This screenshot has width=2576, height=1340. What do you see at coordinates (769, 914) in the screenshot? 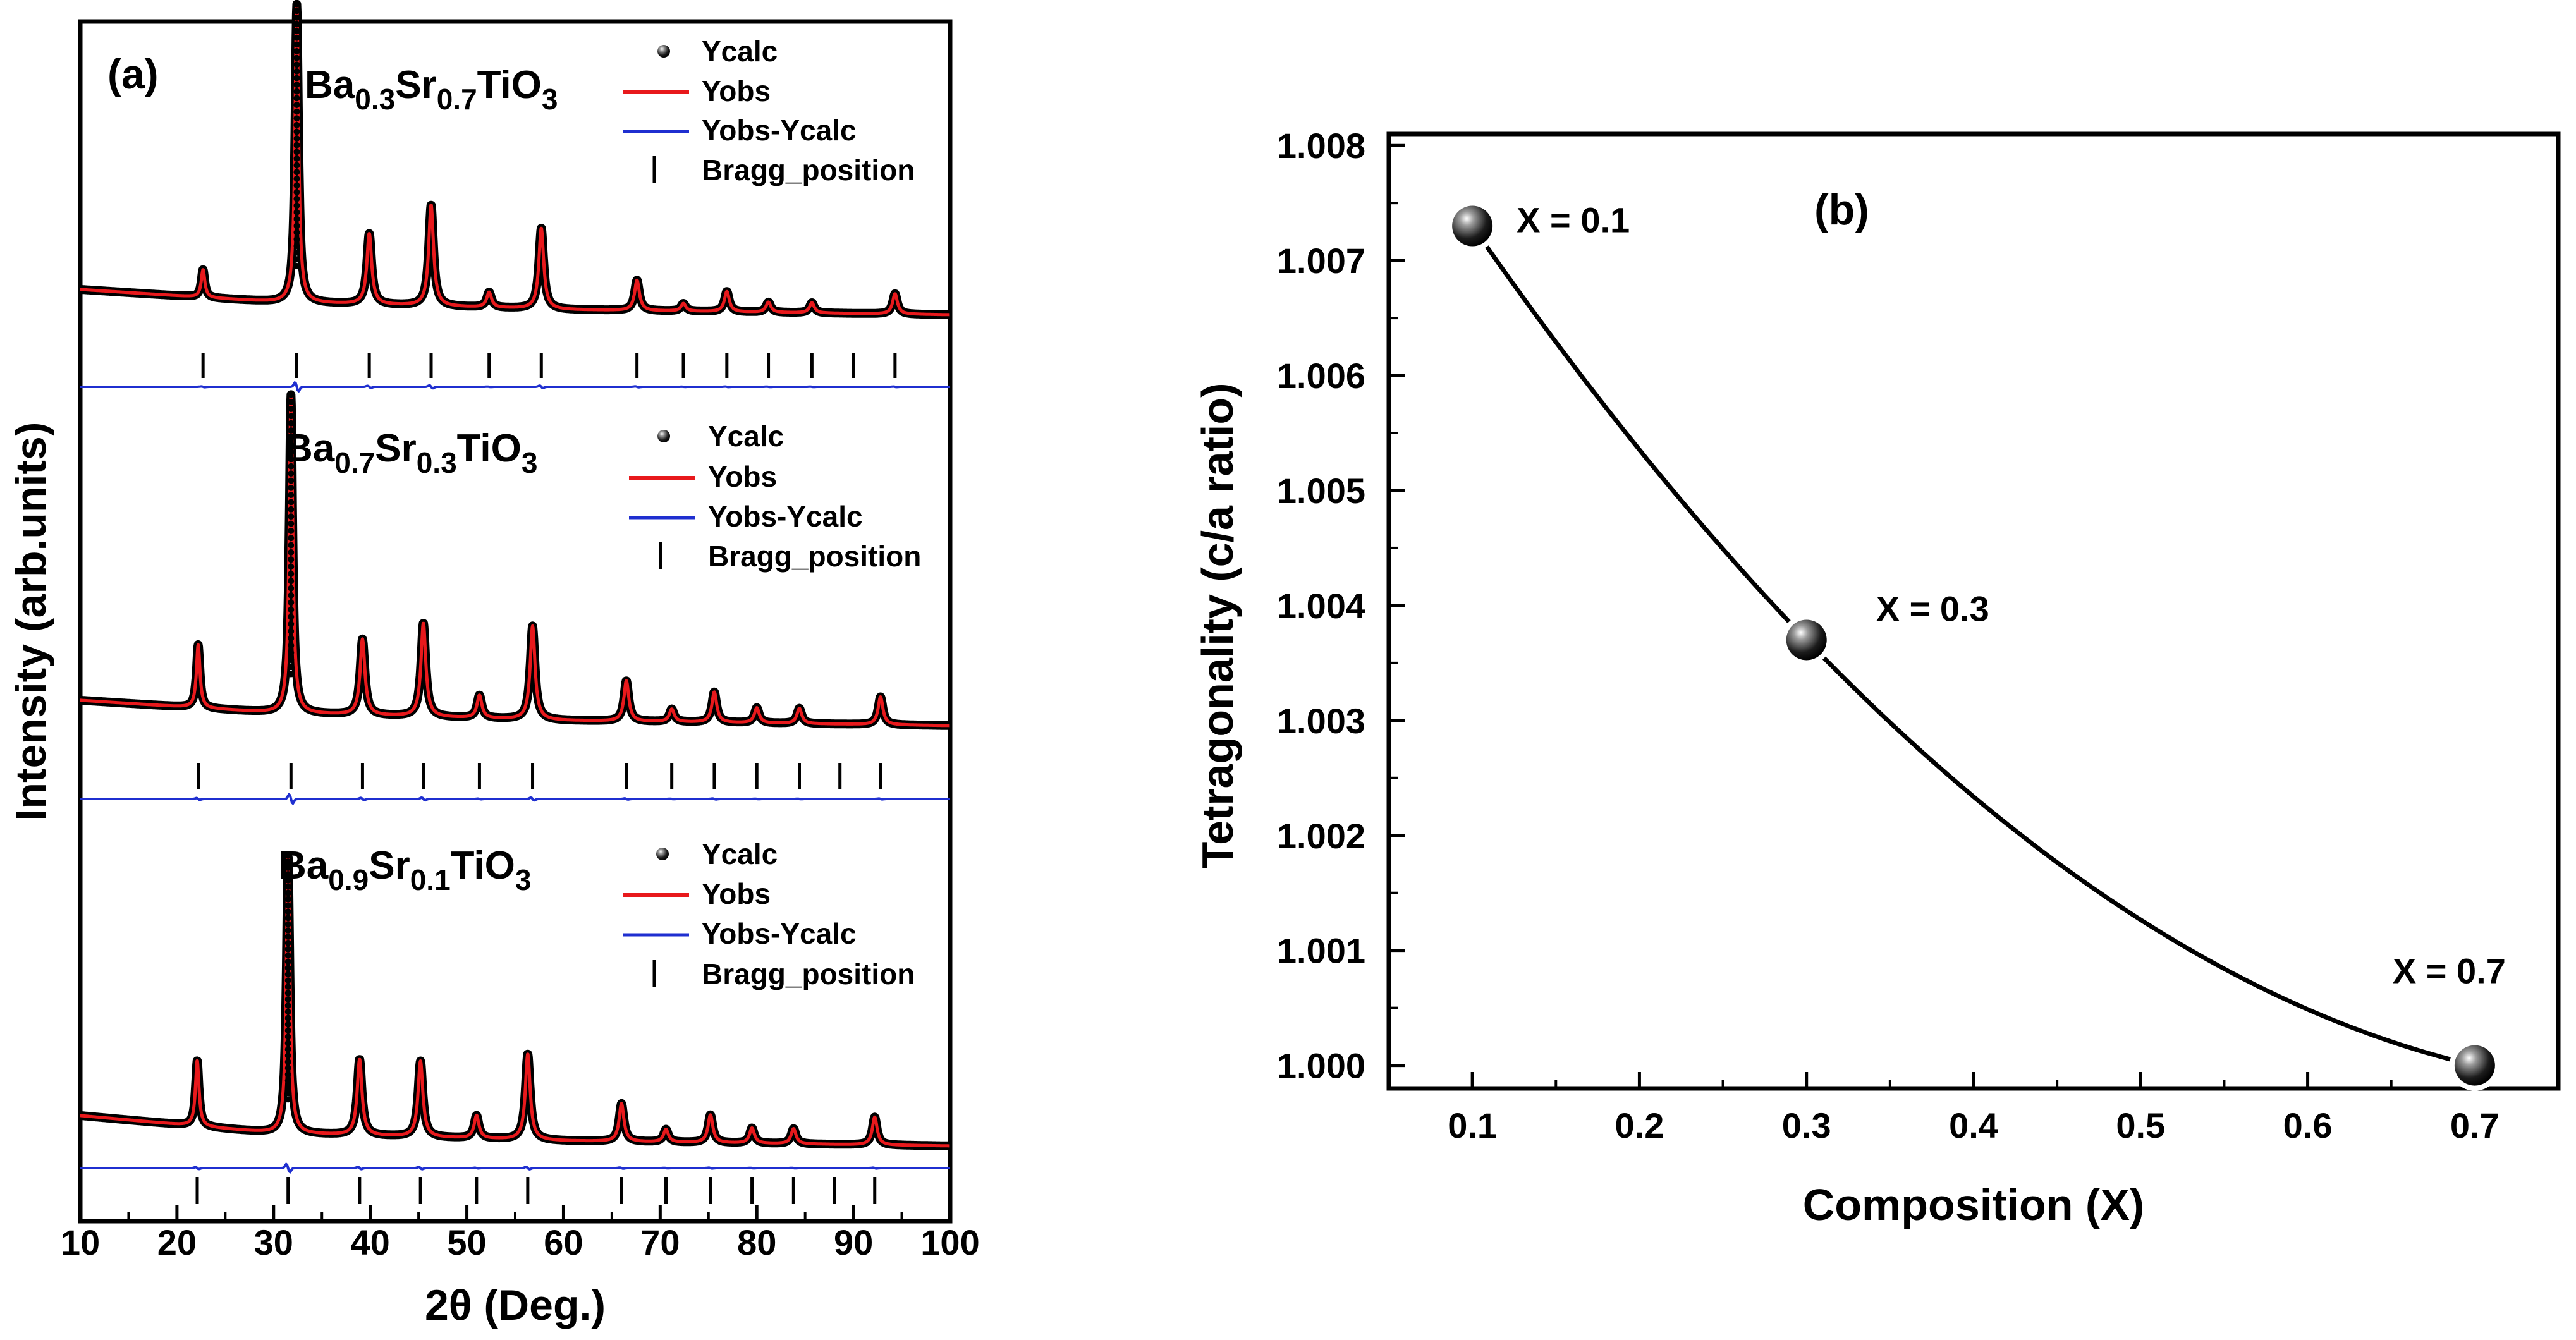
I see `pattern-legend: Ycalc Yobs Yobs-Ycalc Bragg_position` at bounding box center [769, 914].